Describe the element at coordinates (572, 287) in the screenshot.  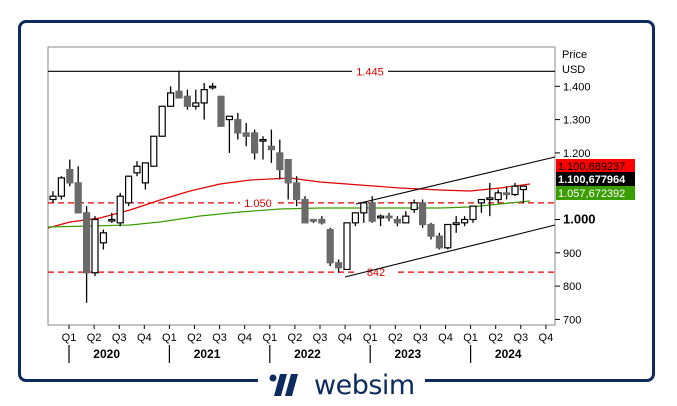
I see `y-tick-label: 800` at that location.